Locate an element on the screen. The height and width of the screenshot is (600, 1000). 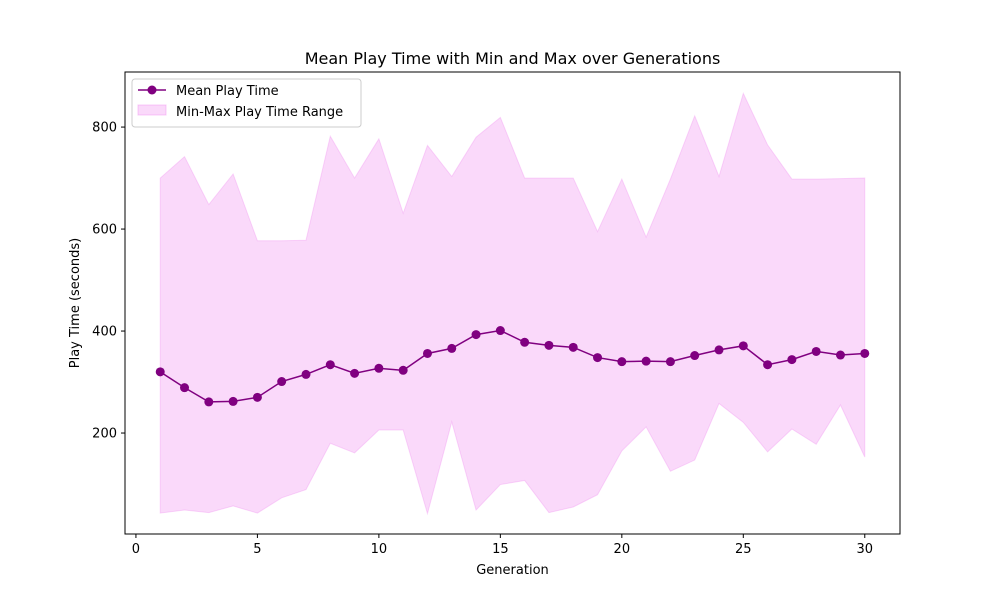
legend: Mean Play Time Min-Max Play Time Range is located at coordinates (246, 103).